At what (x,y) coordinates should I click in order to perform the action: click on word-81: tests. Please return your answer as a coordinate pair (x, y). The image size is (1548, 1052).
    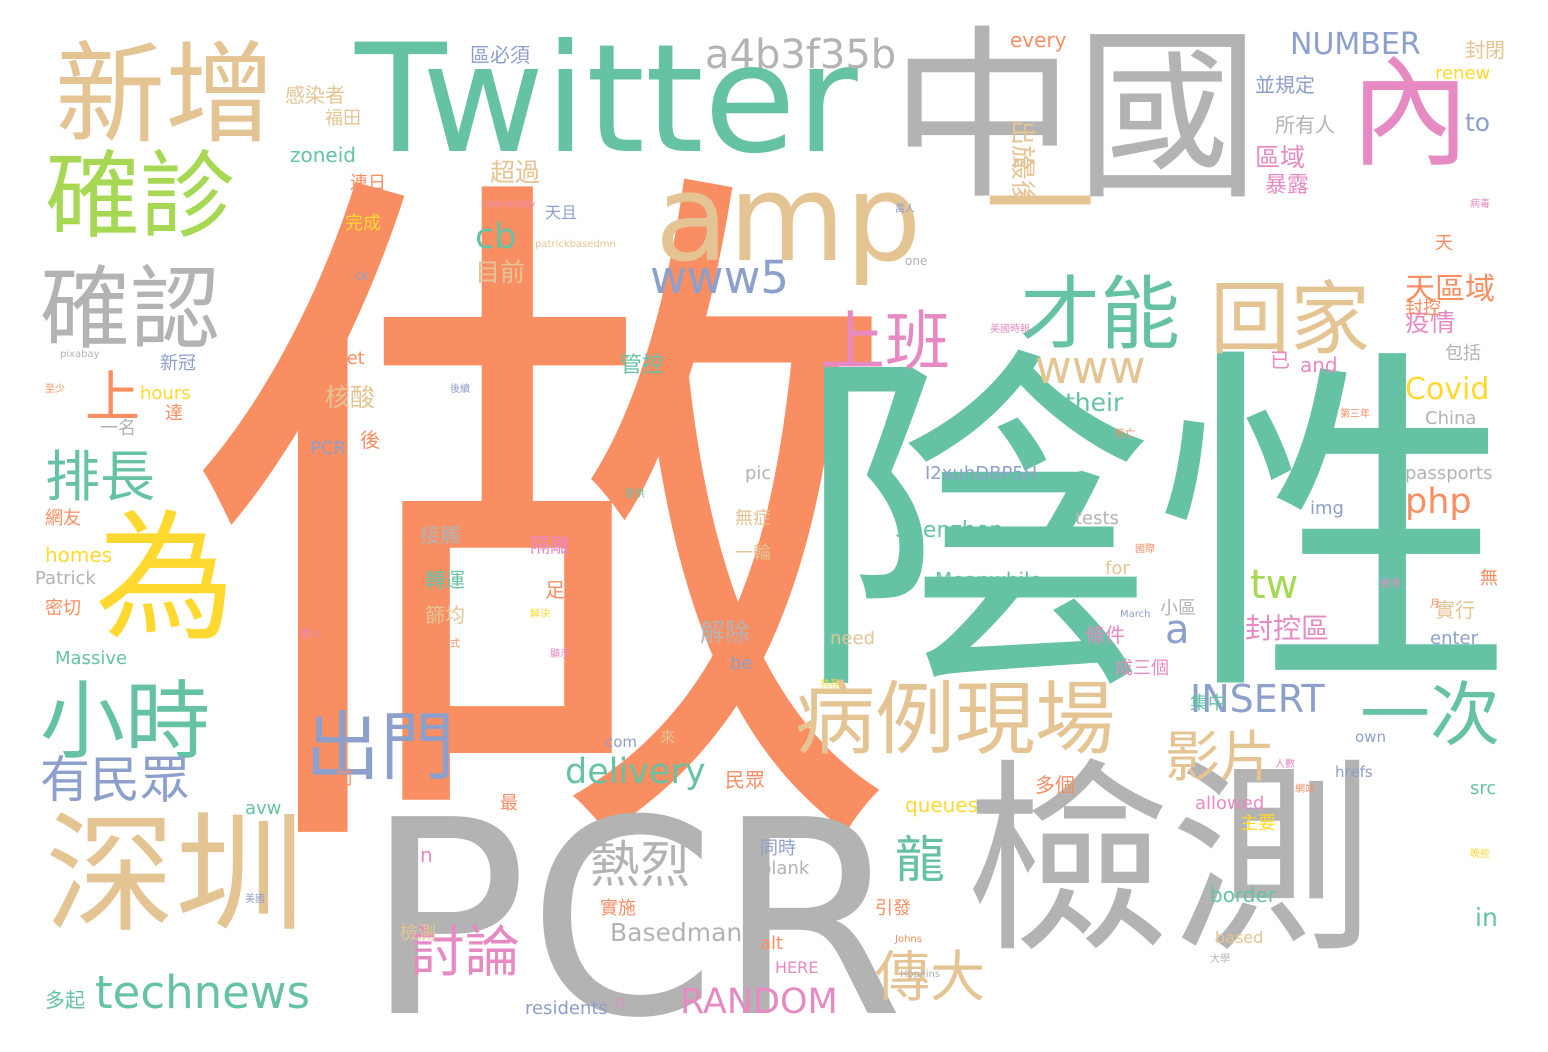
    Looking at the image, I should click on (1097, 518).